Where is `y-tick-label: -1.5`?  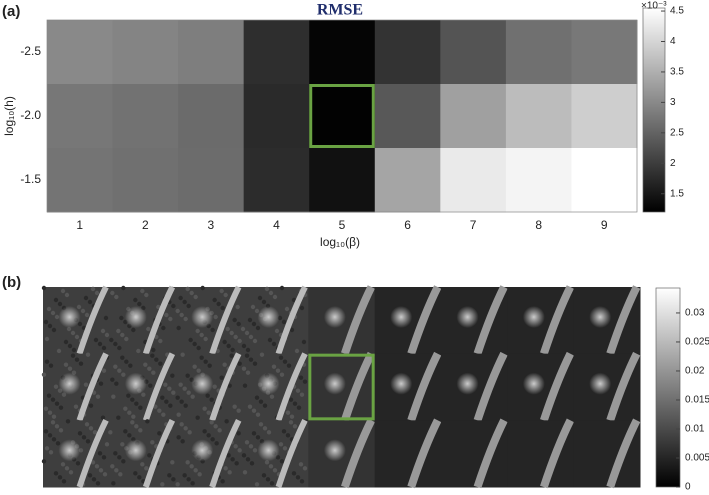 y-tick-label: -1.5 is located at coordinates (30, 179).